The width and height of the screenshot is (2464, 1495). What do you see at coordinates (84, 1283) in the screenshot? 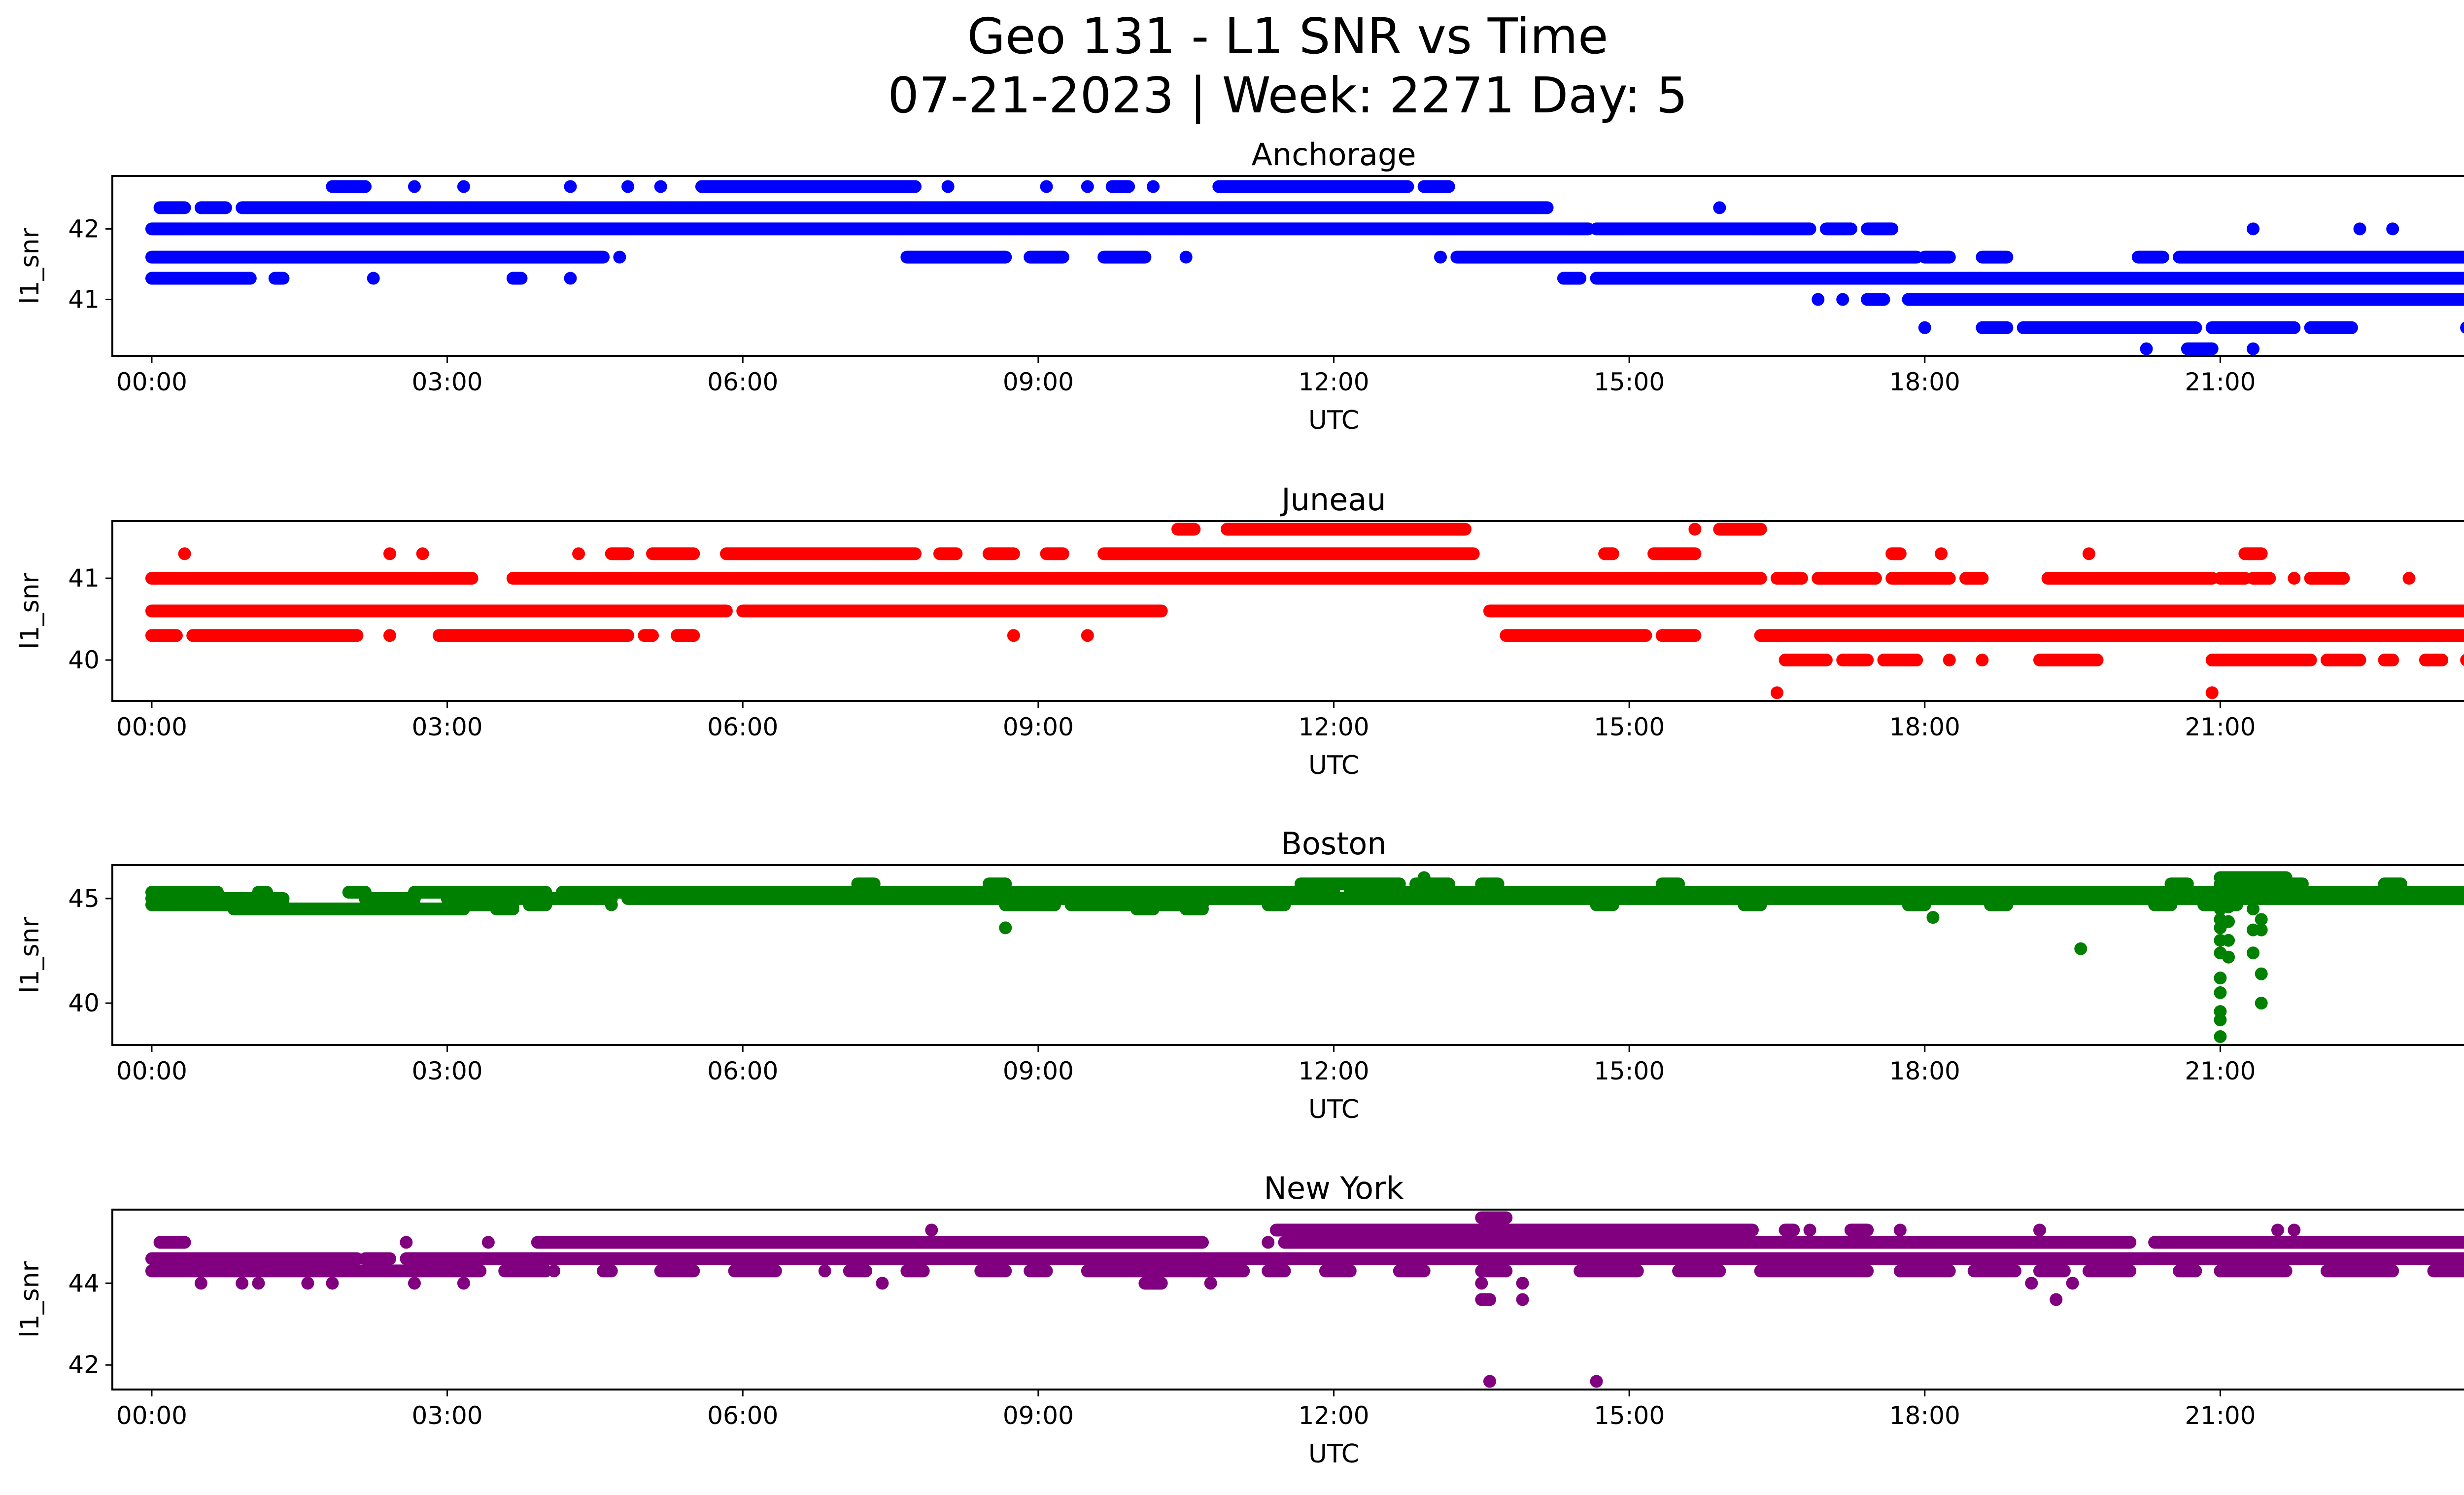
I see `y-tick-label: 44` at bounding box center [84, 1283].